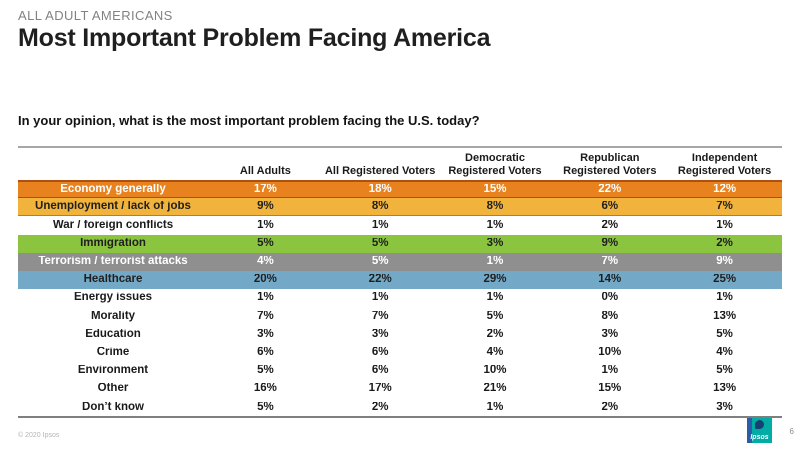 Image resolution: width=800 pixels, height=450 pixels. What do you see at coordinates (400, 371) in the screenshot?
I see `table-row: Environment 5% 6% 10% 1% 5%` at bounding box center [400, 371].